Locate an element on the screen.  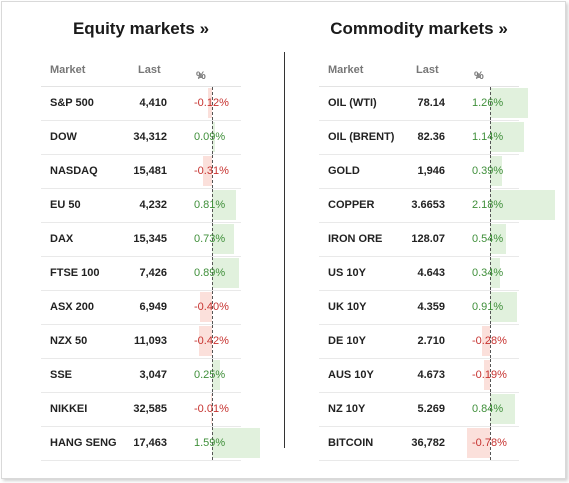
last-price: 78.14 is located at coordinates (431, 103).